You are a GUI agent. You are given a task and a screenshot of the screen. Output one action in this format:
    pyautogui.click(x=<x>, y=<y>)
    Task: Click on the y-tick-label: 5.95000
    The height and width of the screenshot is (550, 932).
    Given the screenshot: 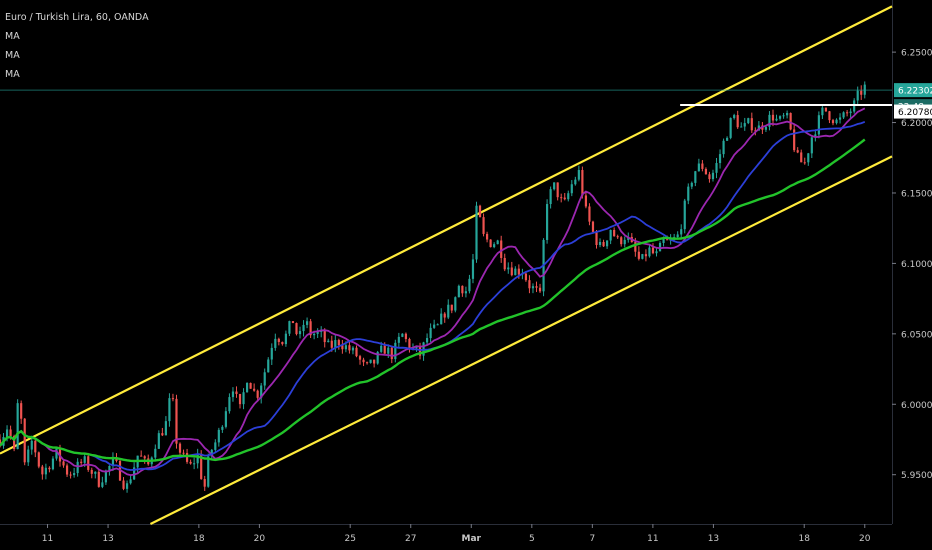 What is the action you would take?
    pyautogui.click(x=916, y=476)
    